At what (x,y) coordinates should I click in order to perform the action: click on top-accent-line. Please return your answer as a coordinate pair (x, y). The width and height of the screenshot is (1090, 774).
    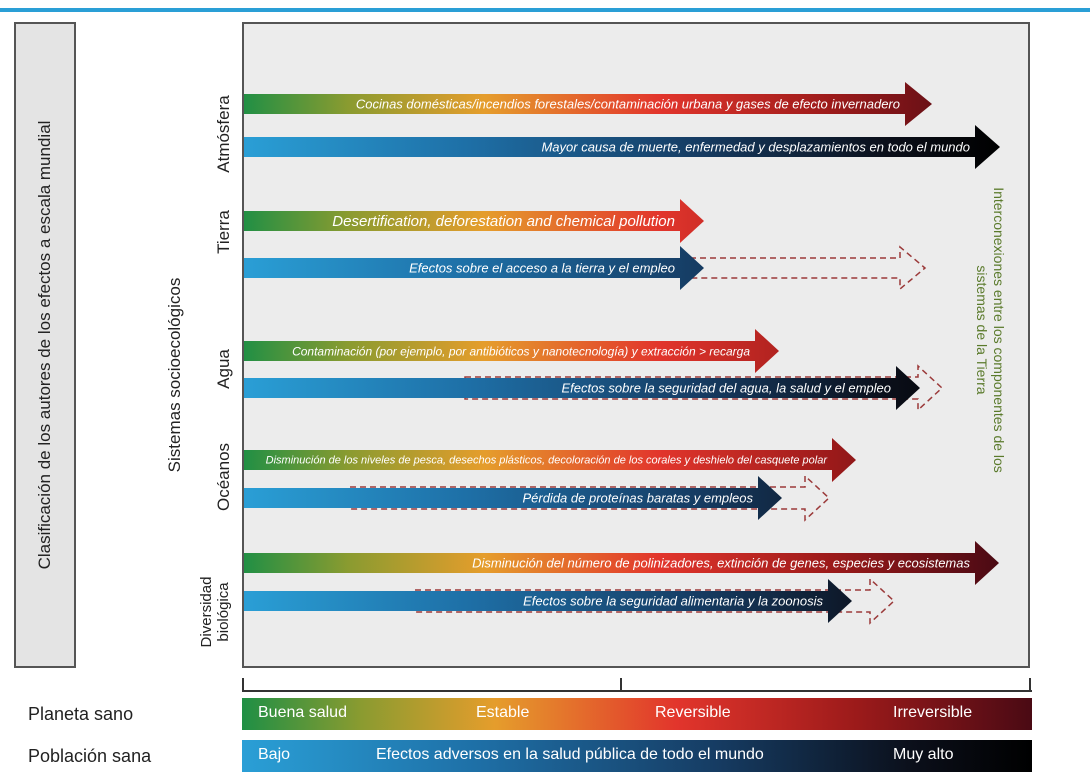
    Looking at the image, I should click on (545, 10).